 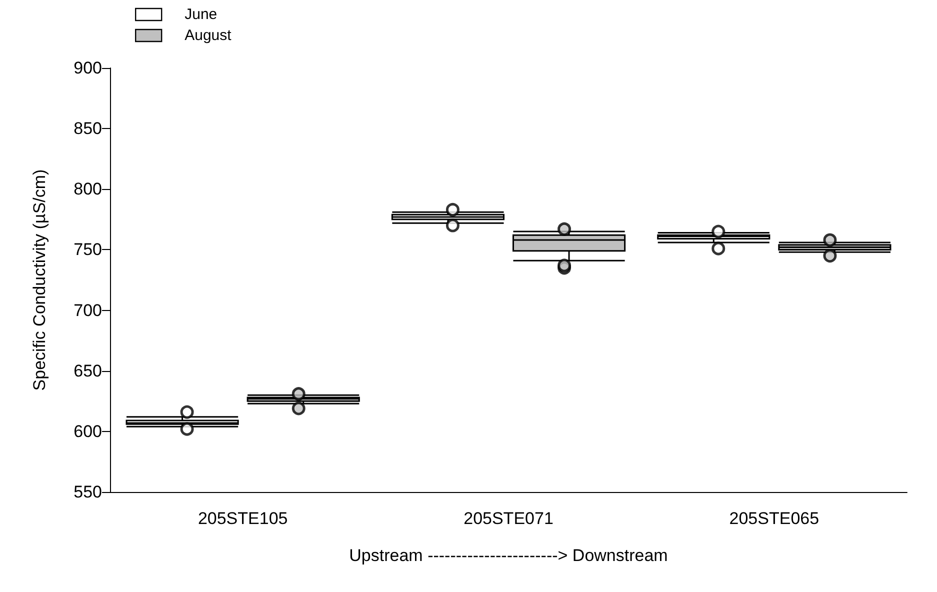 What do you see at coordinates (88, 310) in the screenshot?
I see `y-tick-label: 700` at bounding box center [88, 310].